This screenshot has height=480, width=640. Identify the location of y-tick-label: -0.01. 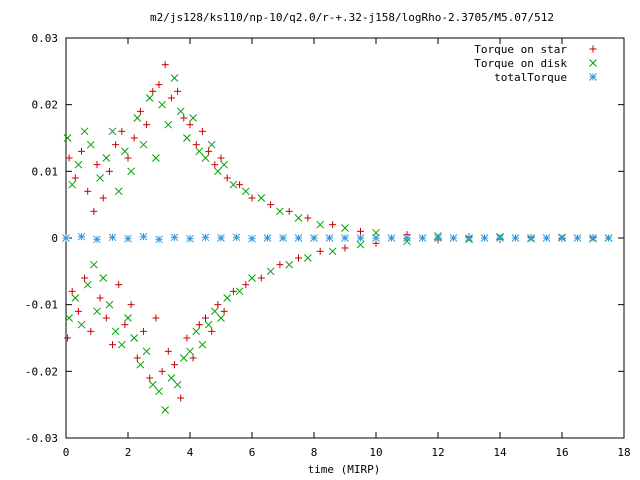
(41, 305).